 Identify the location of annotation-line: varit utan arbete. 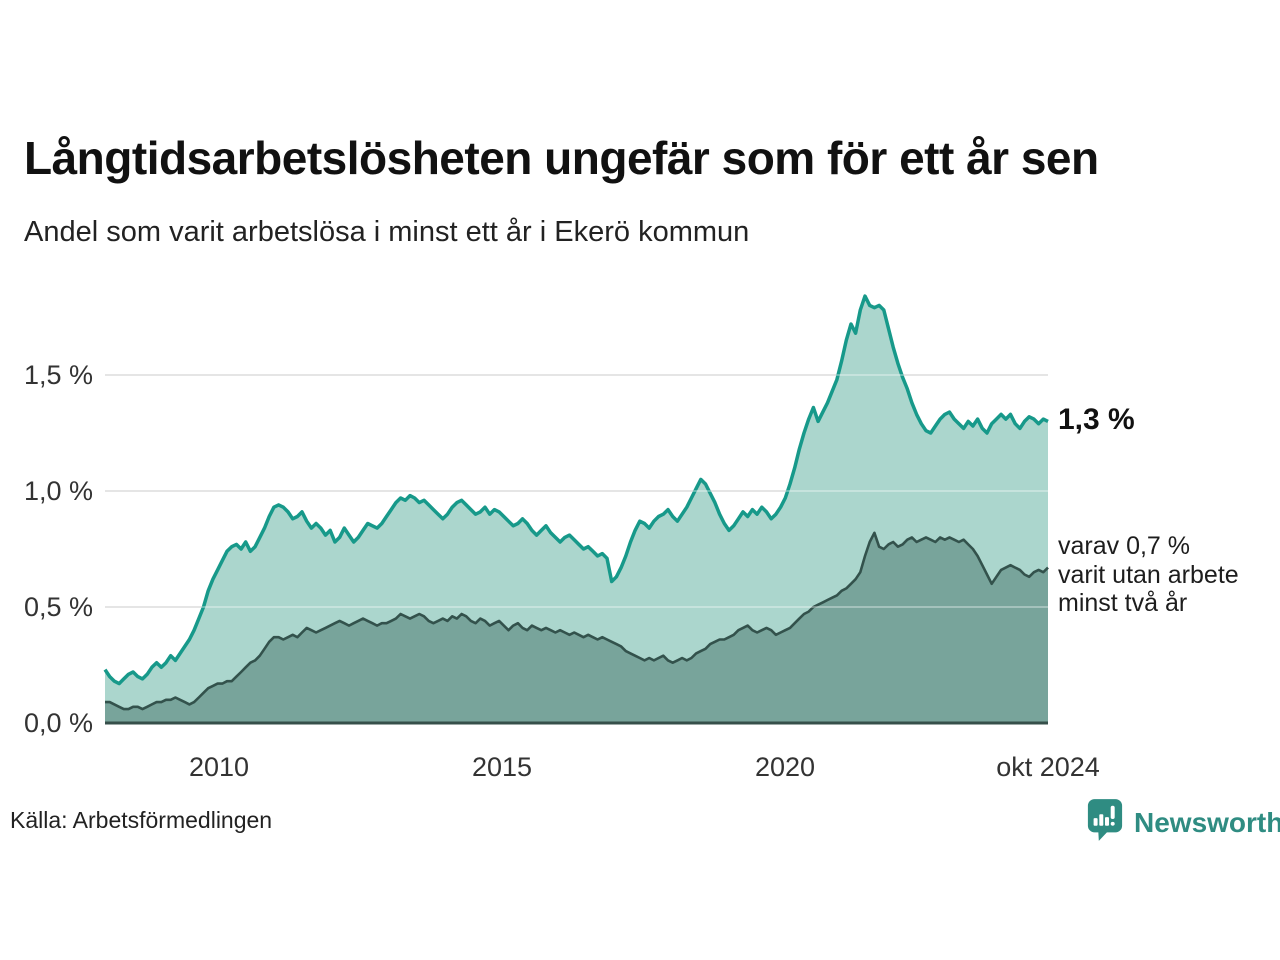
(1148, 574).